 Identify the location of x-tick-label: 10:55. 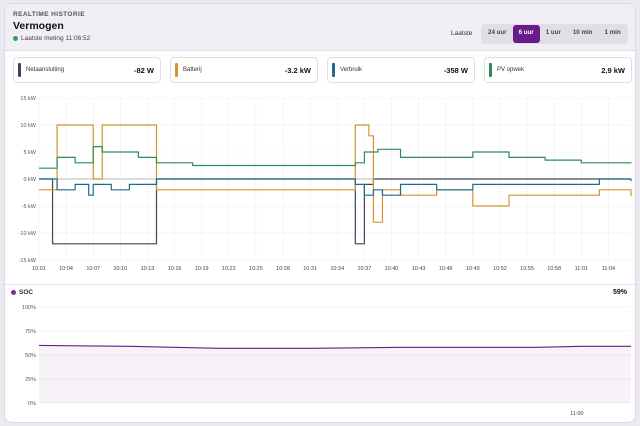
(527, 269).